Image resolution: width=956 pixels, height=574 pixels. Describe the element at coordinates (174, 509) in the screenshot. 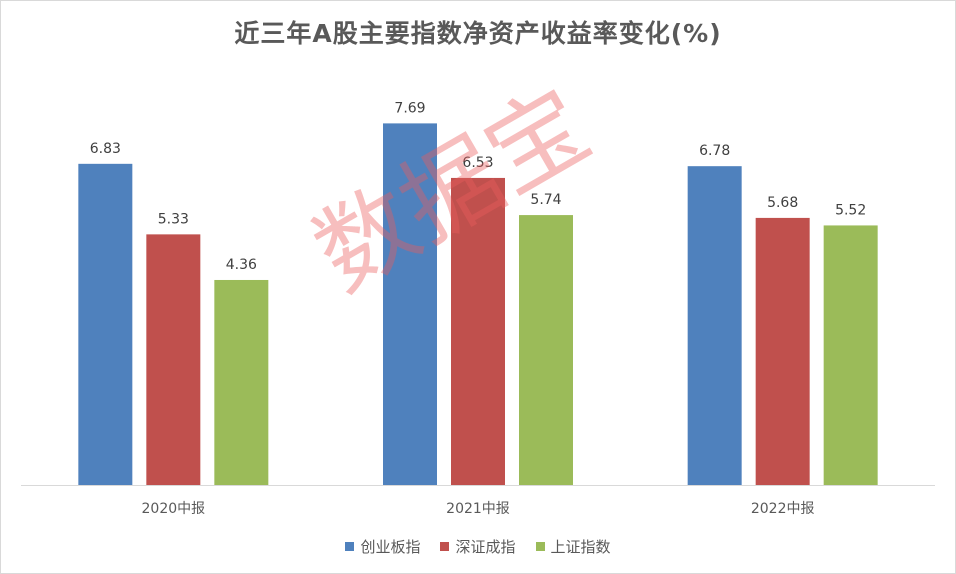

I see `x-tick-label: 2020中报` at that location.